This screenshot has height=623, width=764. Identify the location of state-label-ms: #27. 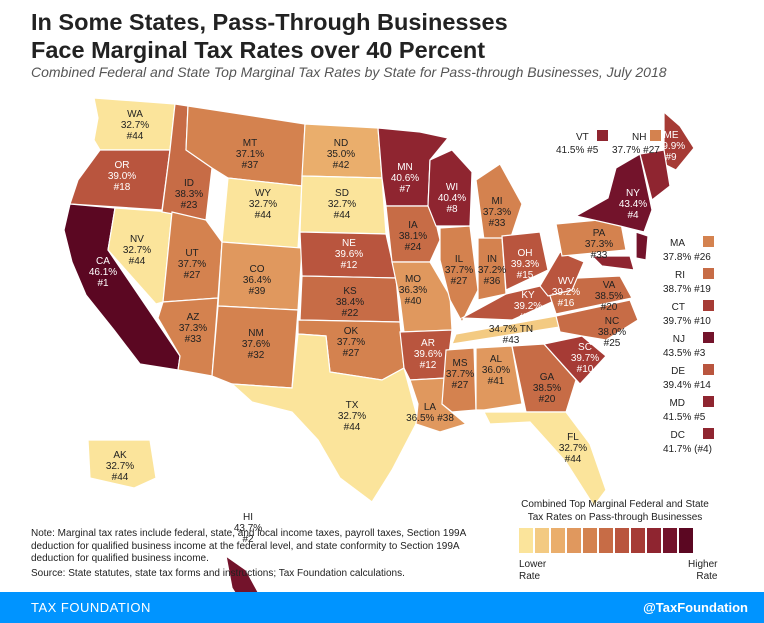
(460, 385).